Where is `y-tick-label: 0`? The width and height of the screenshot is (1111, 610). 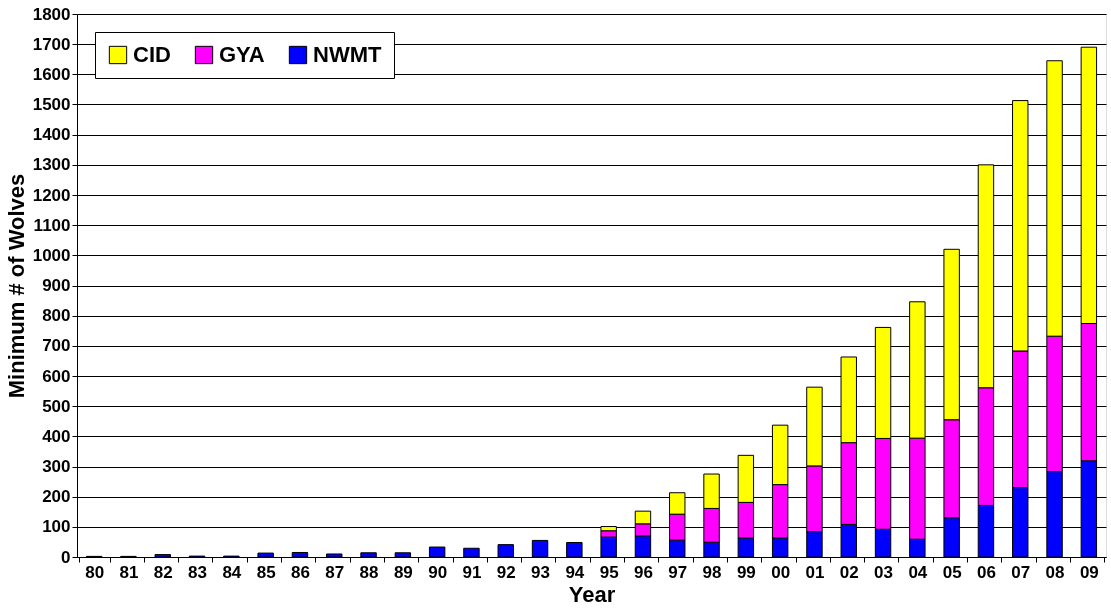 y-tick-label: 0 is located at coordinates (66, 557).